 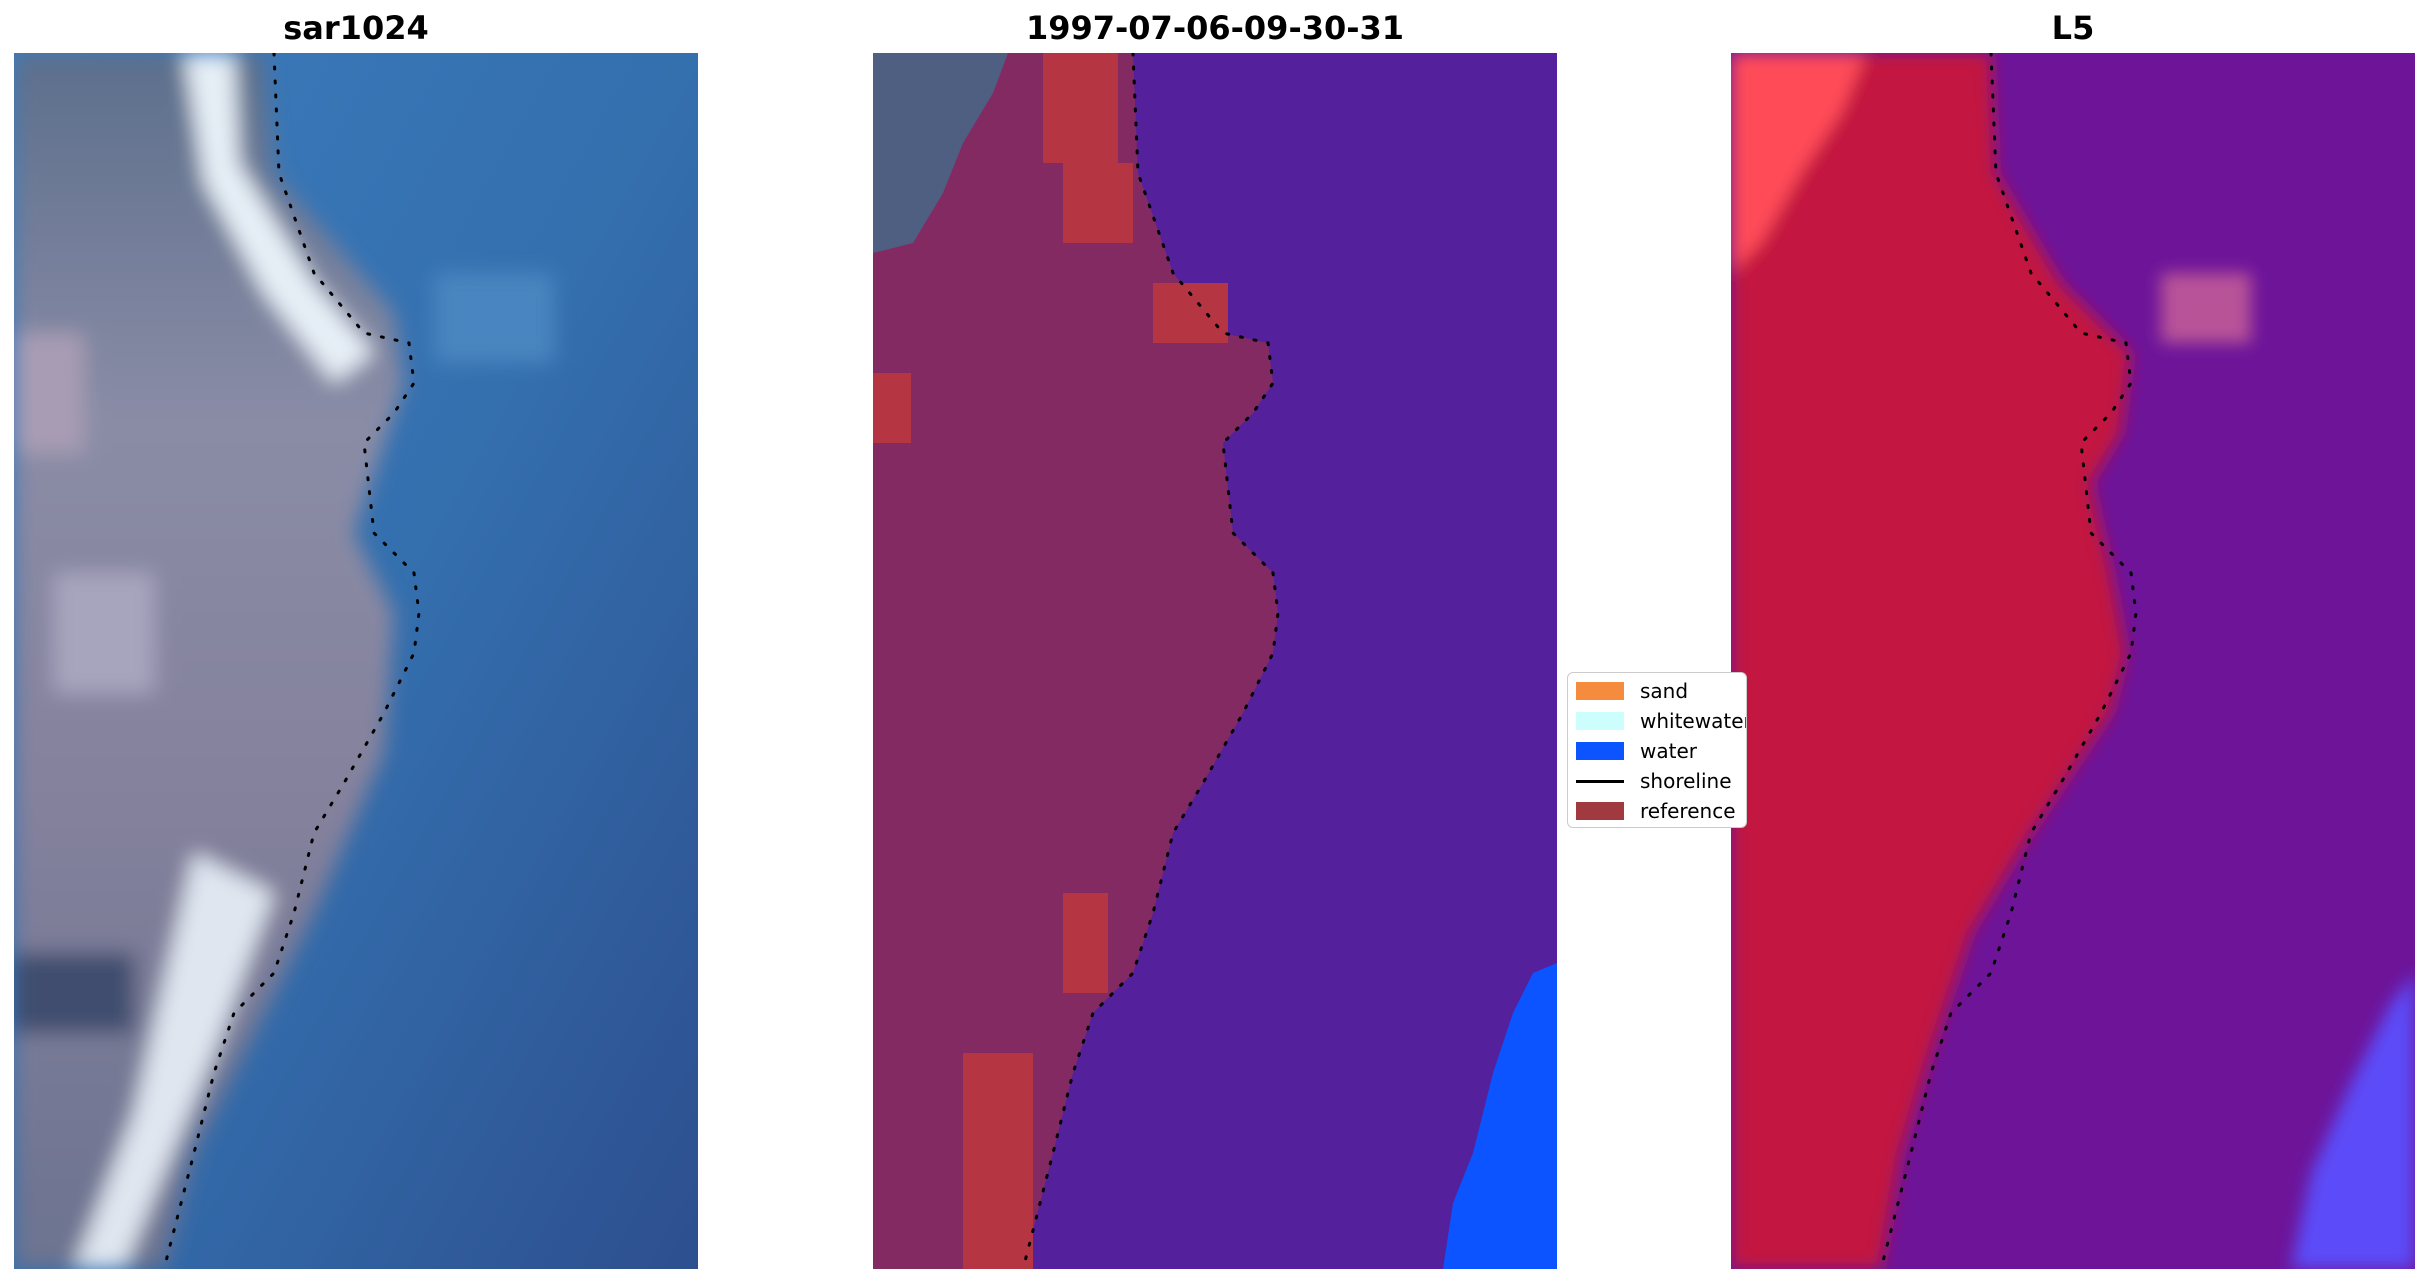 What do you see at coordinates (1688, 811) in the screenshot?
I see `legend-label-reference: reference` at bounding box center [1688, 811].